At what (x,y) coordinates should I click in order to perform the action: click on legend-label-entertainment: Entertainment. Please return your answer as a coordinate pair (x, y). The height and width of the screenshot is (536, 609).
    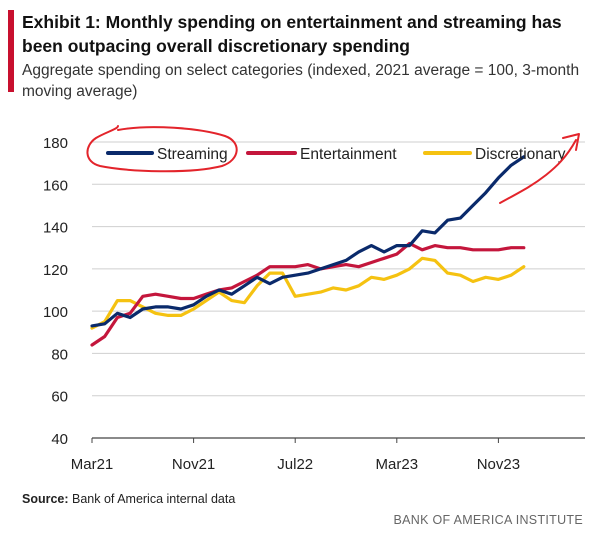
    Looking at the image, I should click on (348, 154).